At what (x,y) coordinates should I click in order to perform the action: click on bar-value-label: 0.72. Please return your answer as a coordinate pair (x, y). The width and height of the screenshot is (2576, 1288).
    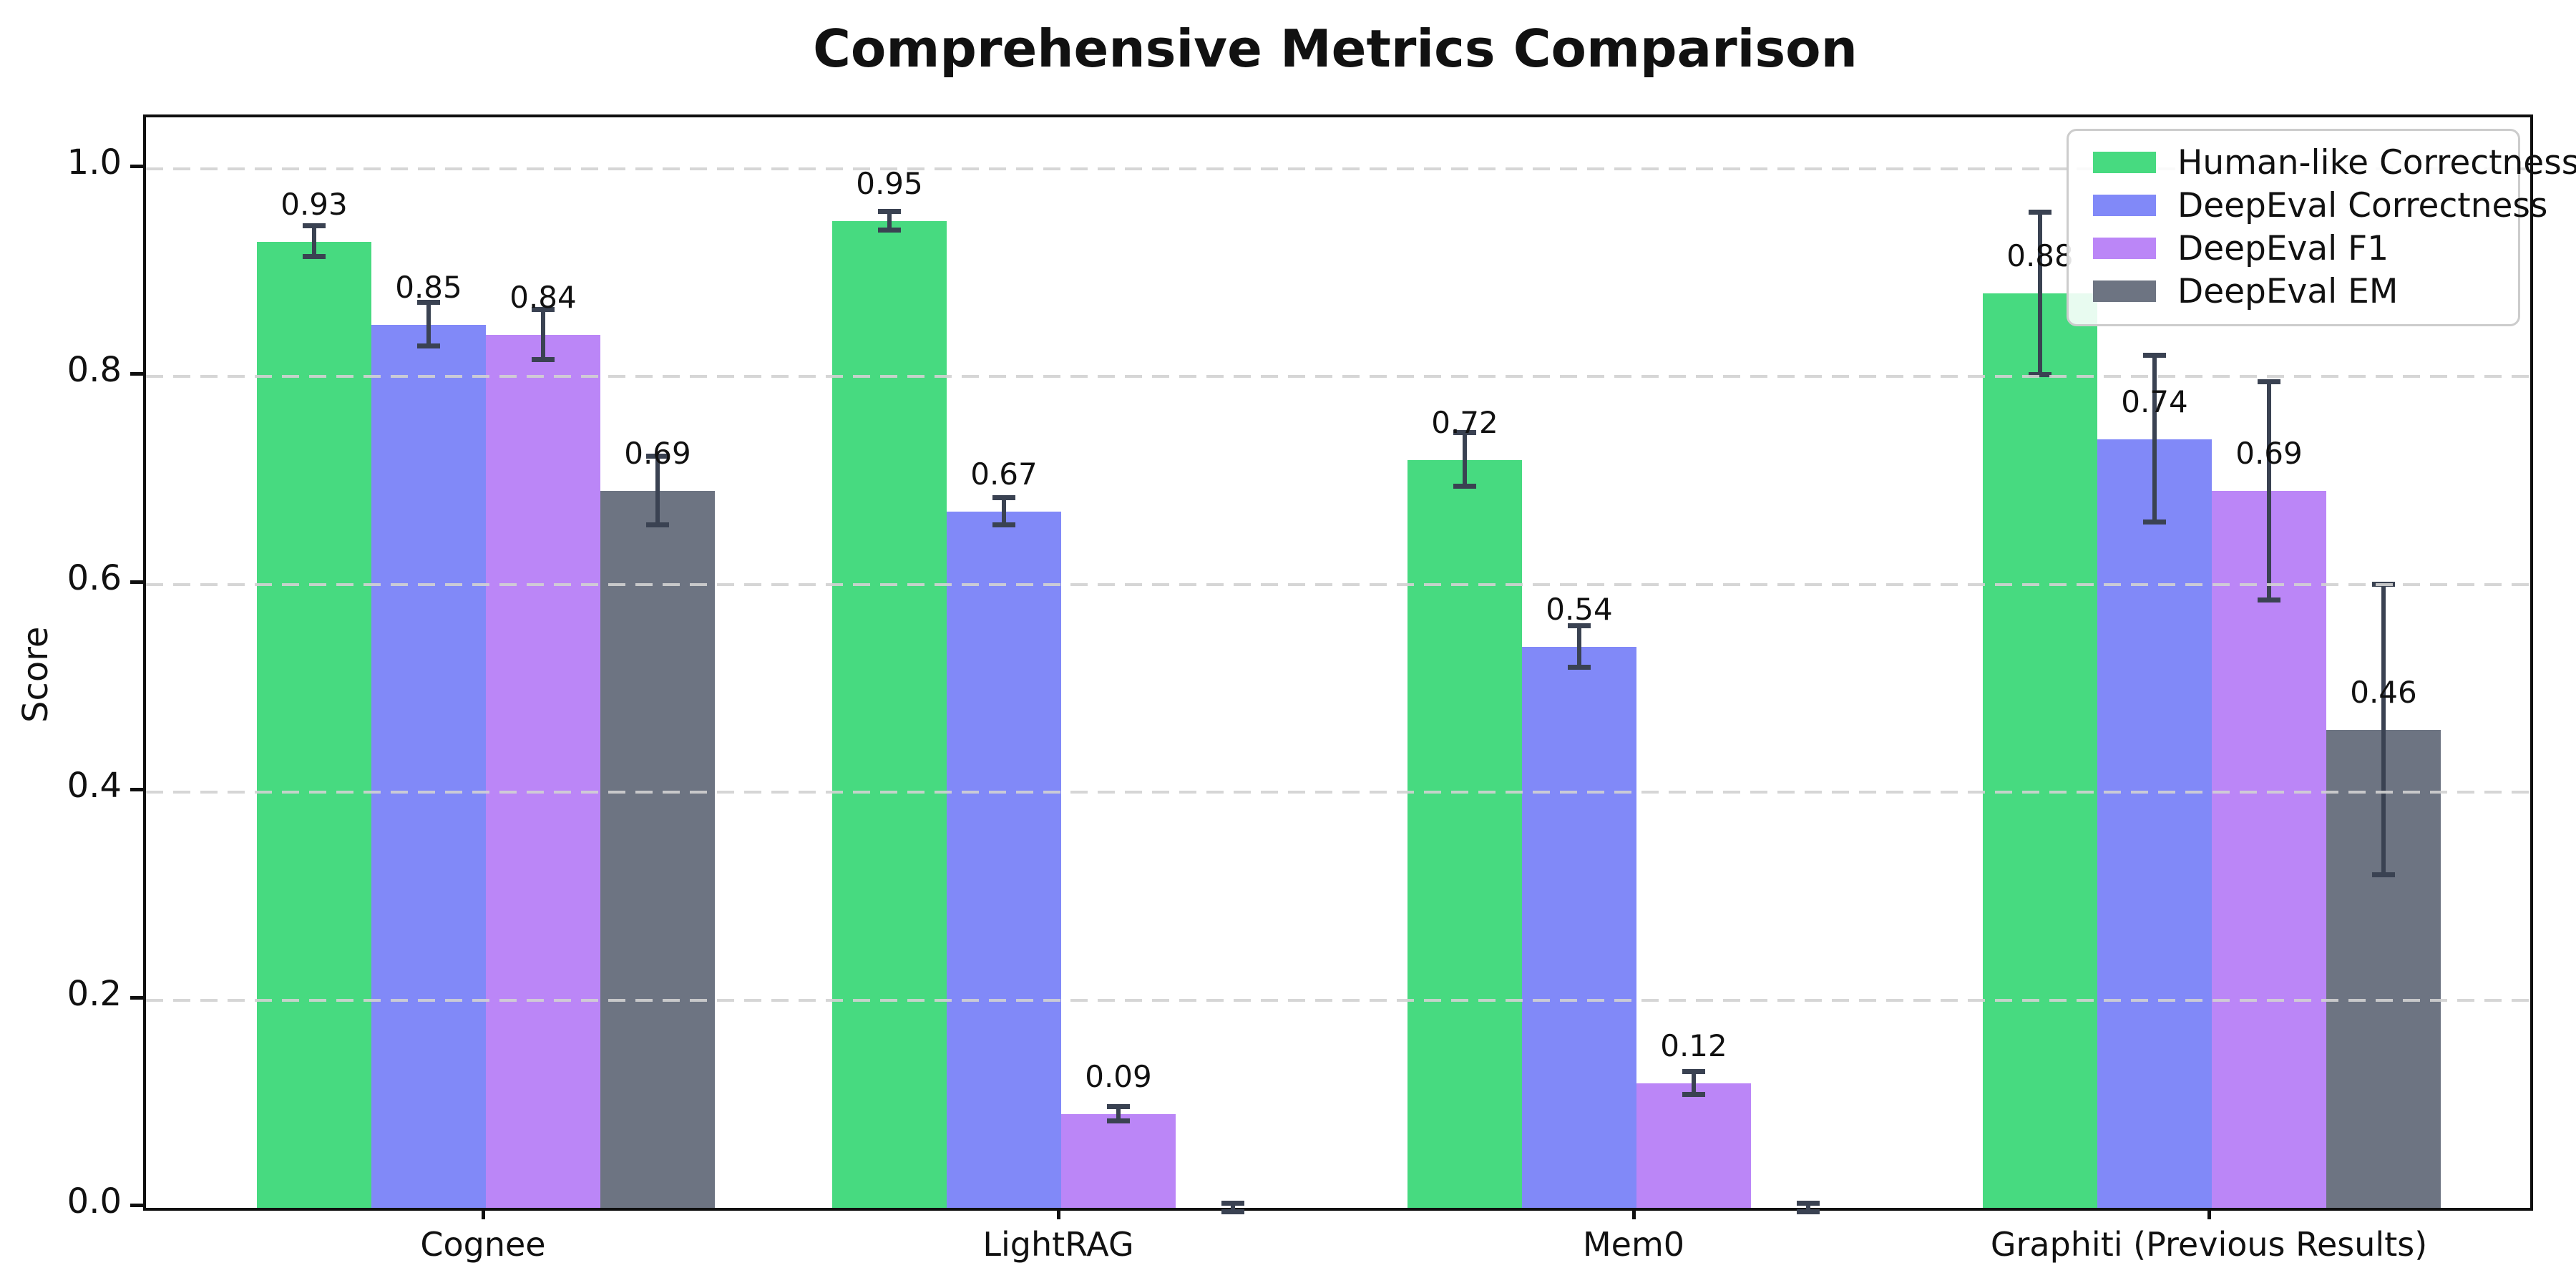
    Looking at the image, I should click on (1464, 422).